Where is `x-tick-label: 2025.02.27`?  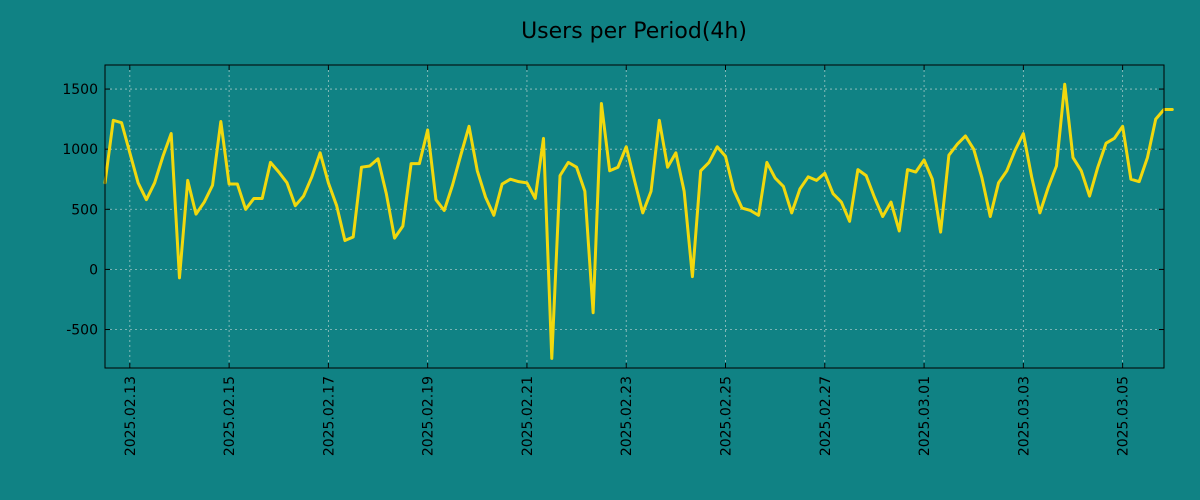 x-tick-label: 2025.02.27 is located at coordinates (826, 416).